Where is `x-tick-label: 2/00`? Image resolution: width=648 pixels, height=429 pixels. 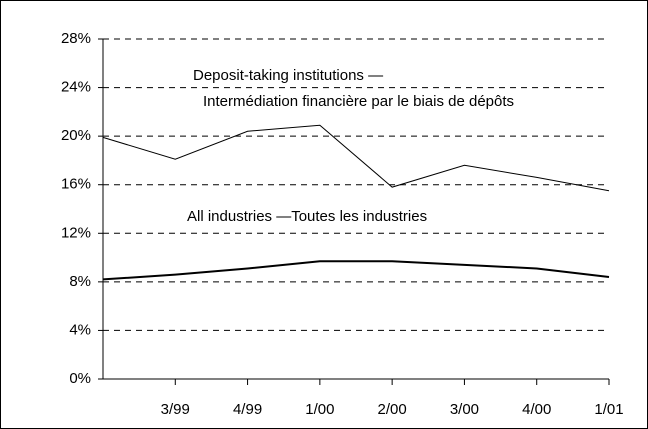
x-tick-label: 2/00 is located at coordinates (392, 409).